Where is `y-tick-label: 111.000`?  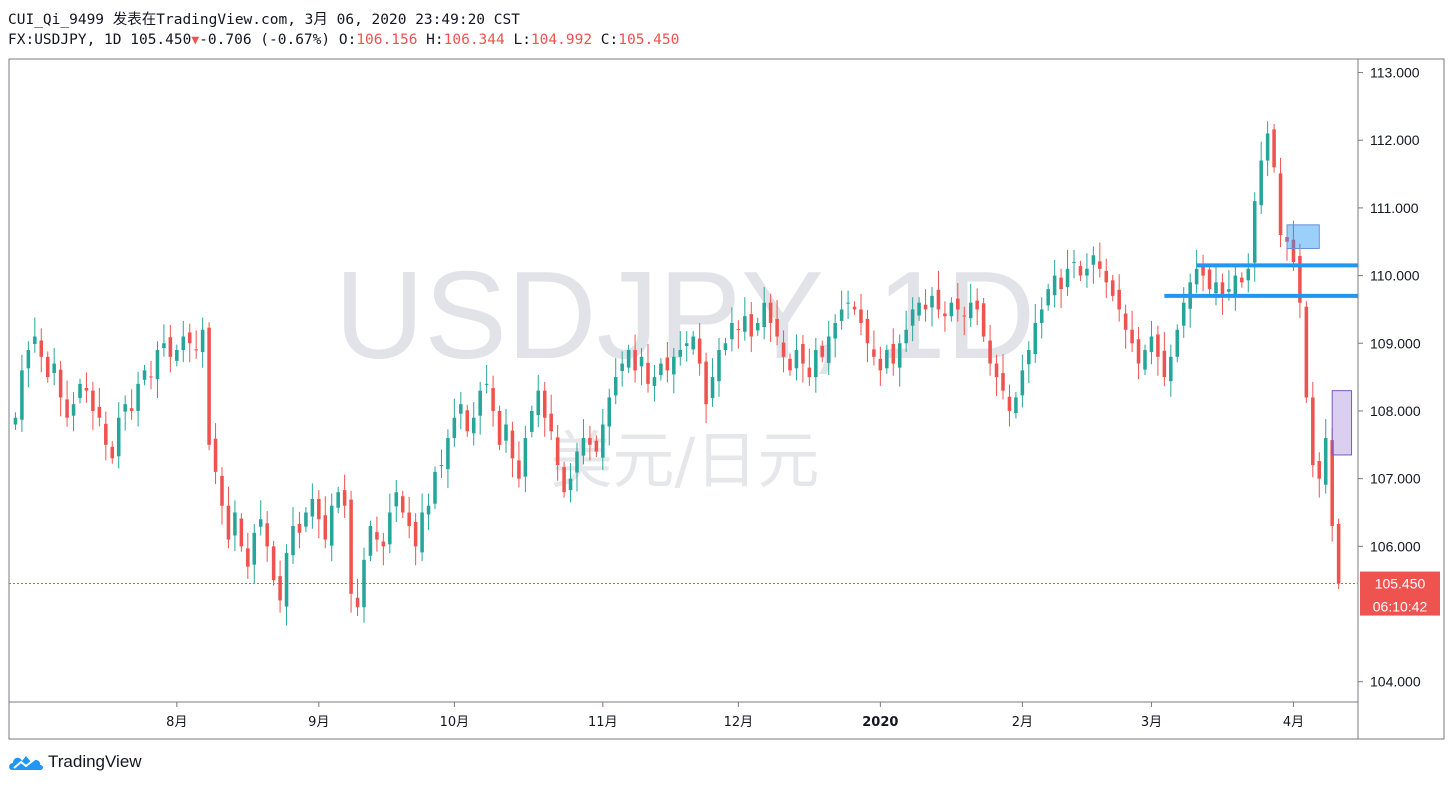
y-tick-label: 111.000 is located at coordinates (1394, 208).